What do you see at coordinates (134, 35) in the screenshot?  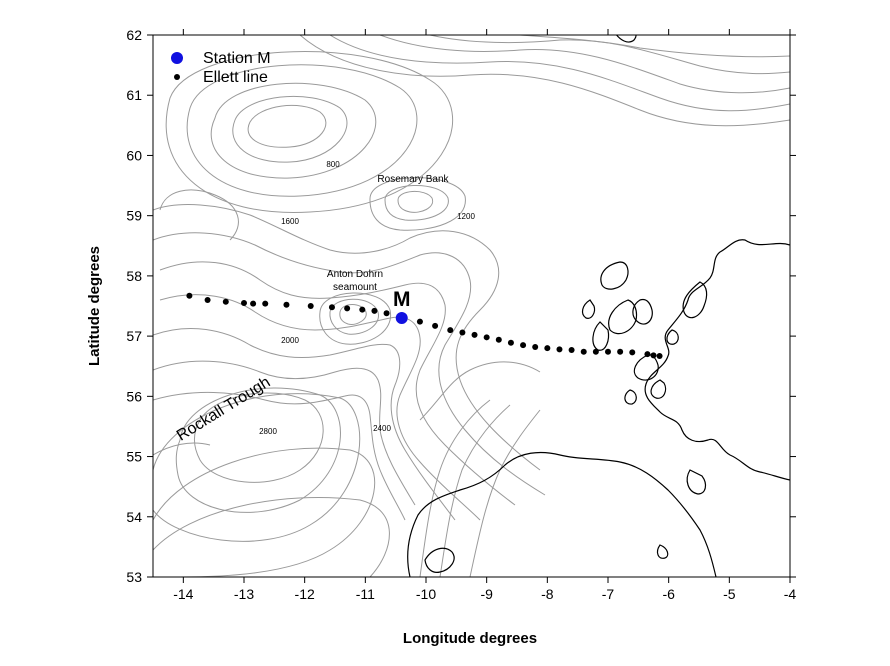 I see `y-tick-label: 62` at bounding box center [134, 35].